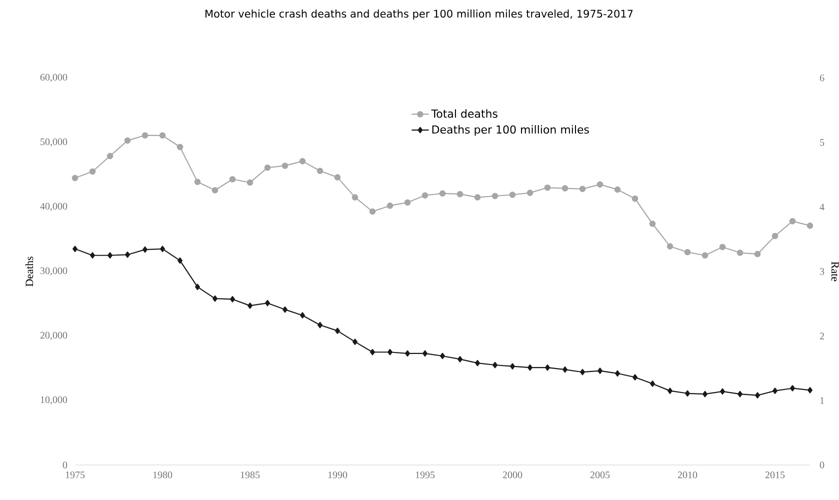  Describe the element at coordinates (510, 130) in the screenshot. I see `legend-label: Deaths per 100 million miles` at that location.